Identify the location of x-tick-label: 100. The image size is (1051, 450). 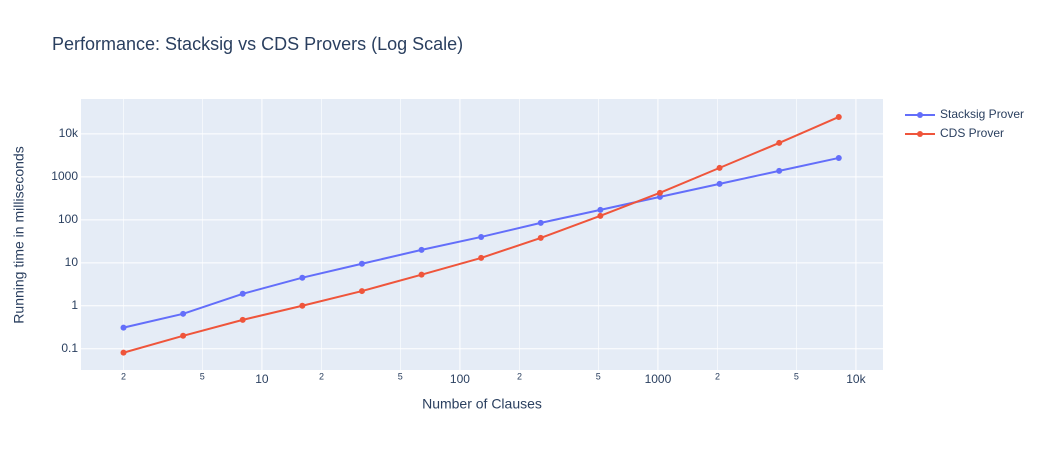
(460, 379).